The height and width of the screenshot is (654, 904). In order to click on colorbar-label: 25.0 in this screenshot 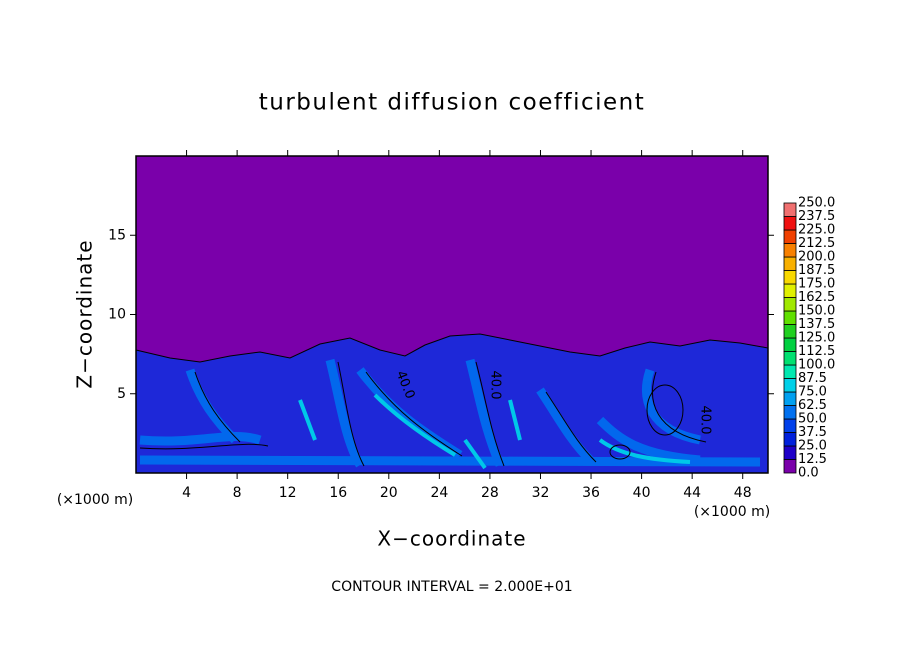, I will do `click(812, 446)`.